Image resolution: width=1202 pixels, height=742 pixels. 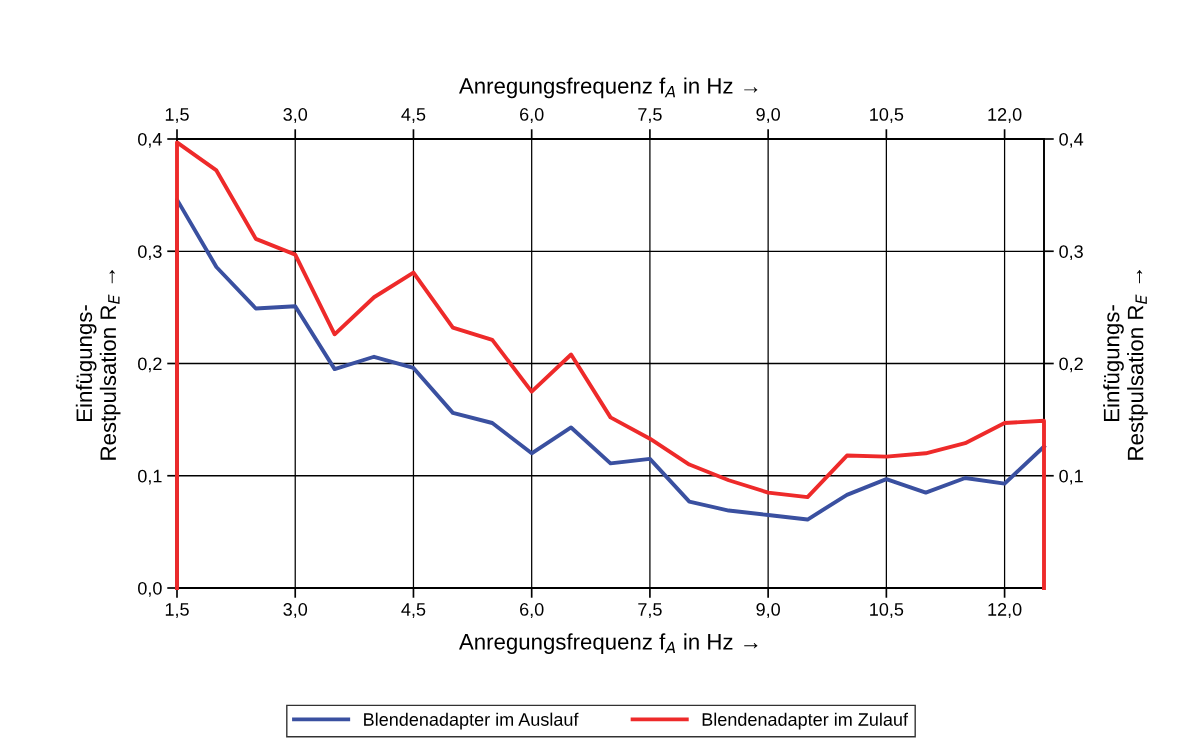 I want to click on x2-tick-label: 6,0, so click(x=532, y=115).